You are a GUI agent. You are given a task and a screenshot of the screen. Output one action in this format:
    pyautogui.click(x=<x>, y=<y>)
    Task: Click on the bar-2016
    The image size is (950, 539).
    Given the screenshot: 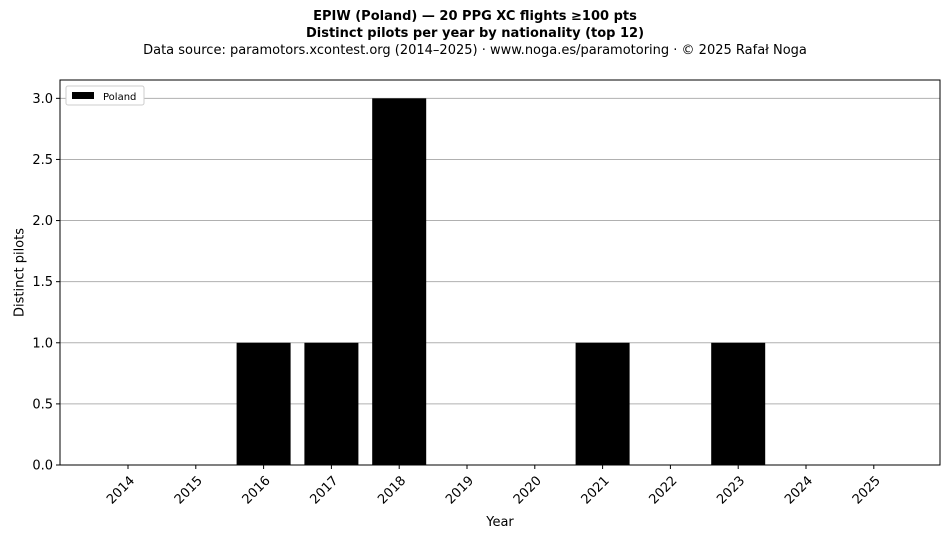 What is the action you would take?
    pyautogui.click(x=263, y=403)
    